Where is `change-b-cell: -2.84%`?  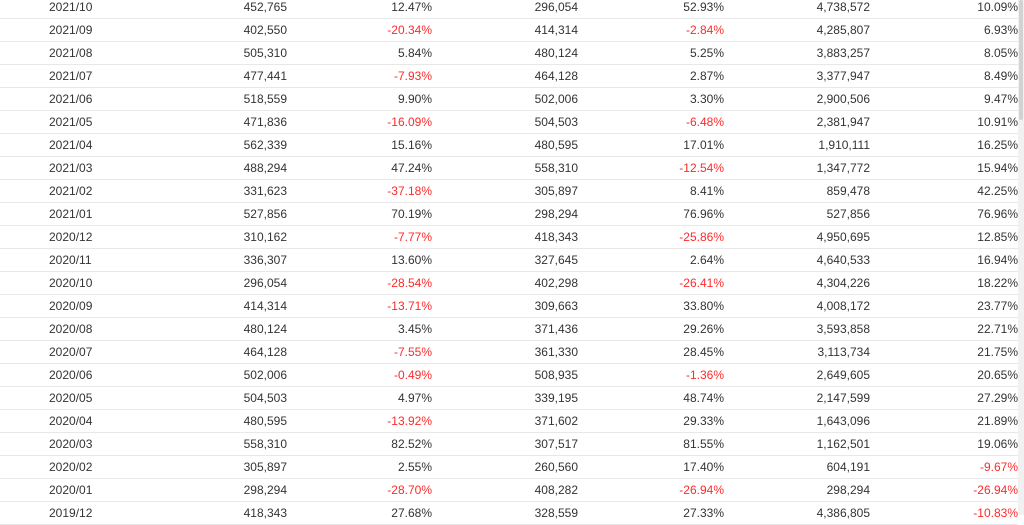 change-b-cell: -2.84% is located at coordinates (651, 30).